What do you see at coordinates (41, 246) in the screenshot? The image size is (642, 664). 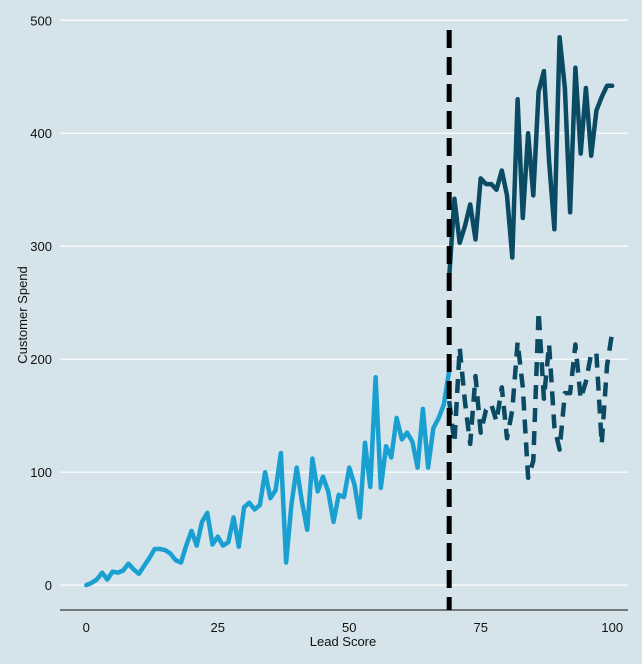 I see `y-tick-label: 300` at bounding box center [41, 246].